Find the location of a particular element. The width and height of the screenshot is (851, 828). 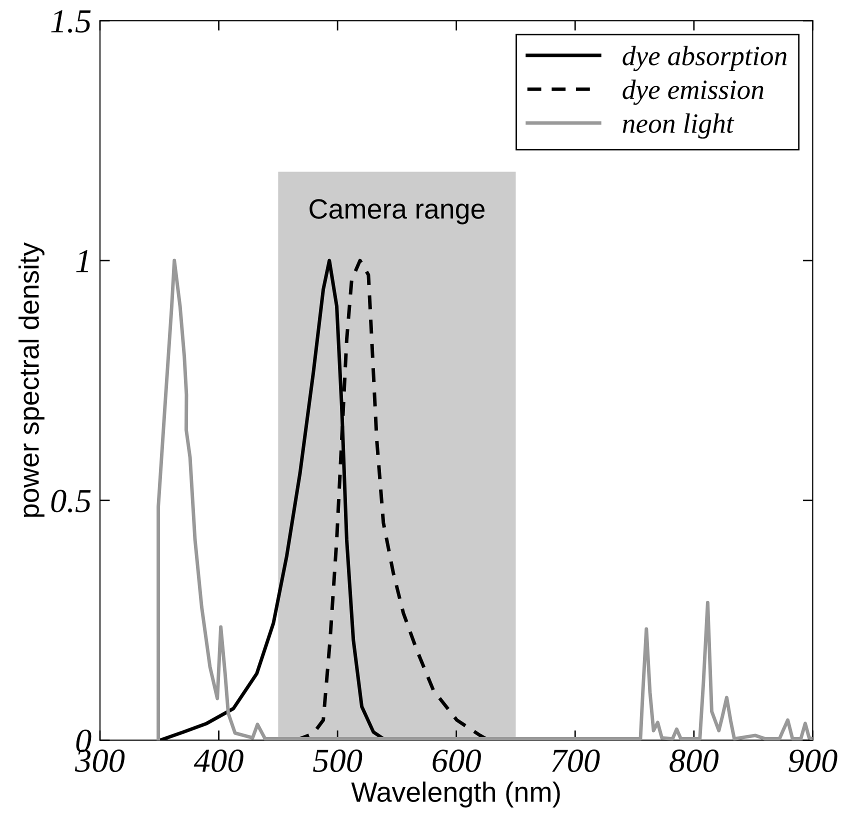

y-tick-label: 0.5 is located at coordinates (71, 501).